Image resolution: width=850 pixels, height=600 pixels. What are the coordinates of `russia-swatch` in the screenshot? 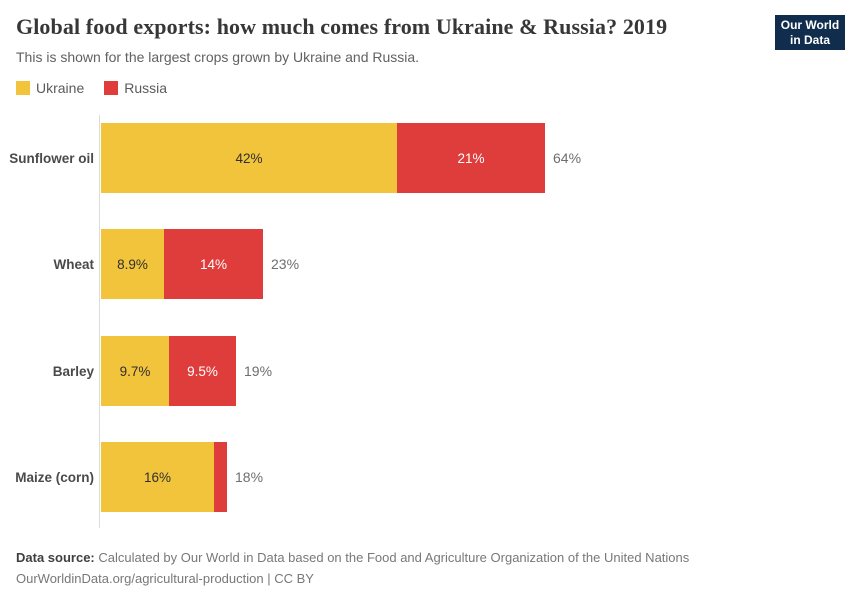 It's located at (111, 88).